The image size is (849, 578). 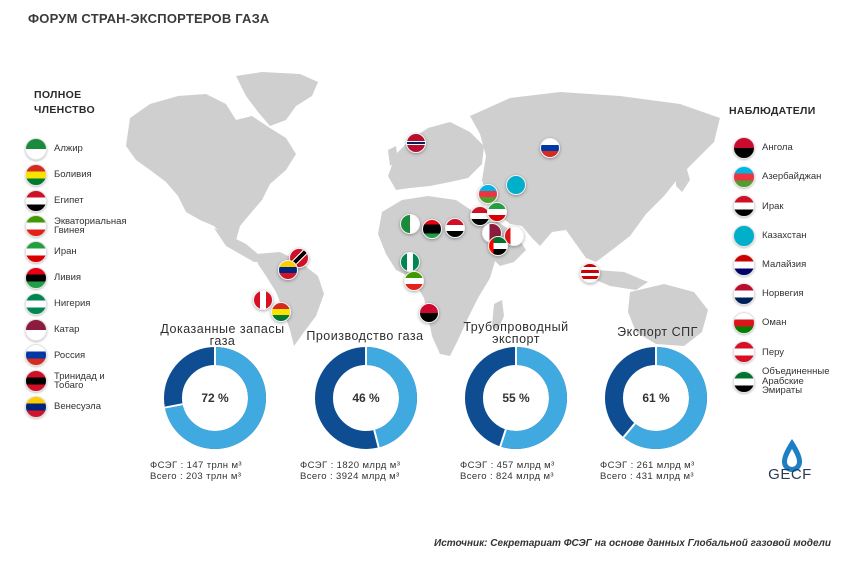 I want to click on legend-item: Оман, so click(x=787, y=323).